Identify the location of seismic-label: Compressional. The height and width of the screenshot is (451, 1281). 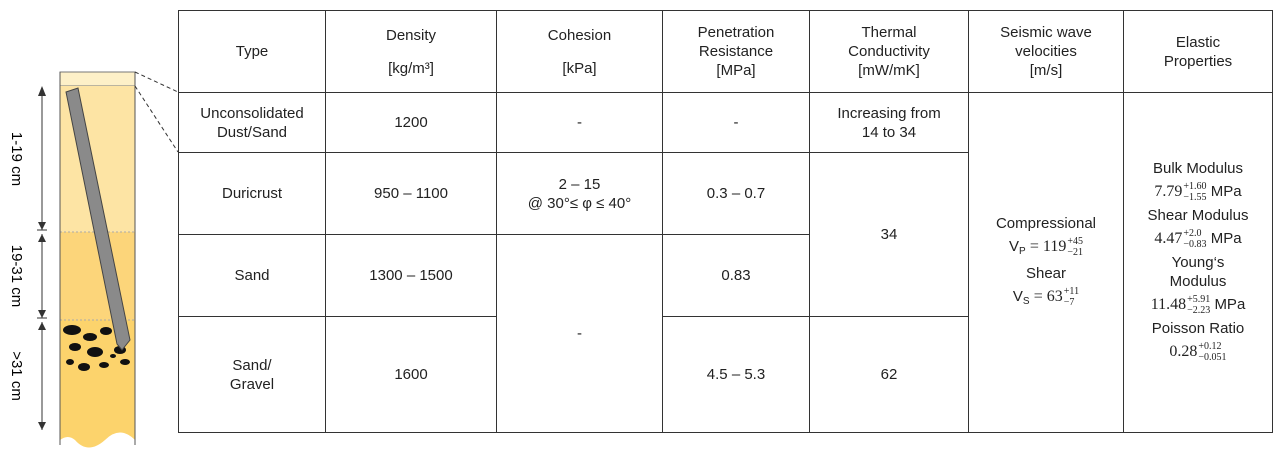
(1046, 224).